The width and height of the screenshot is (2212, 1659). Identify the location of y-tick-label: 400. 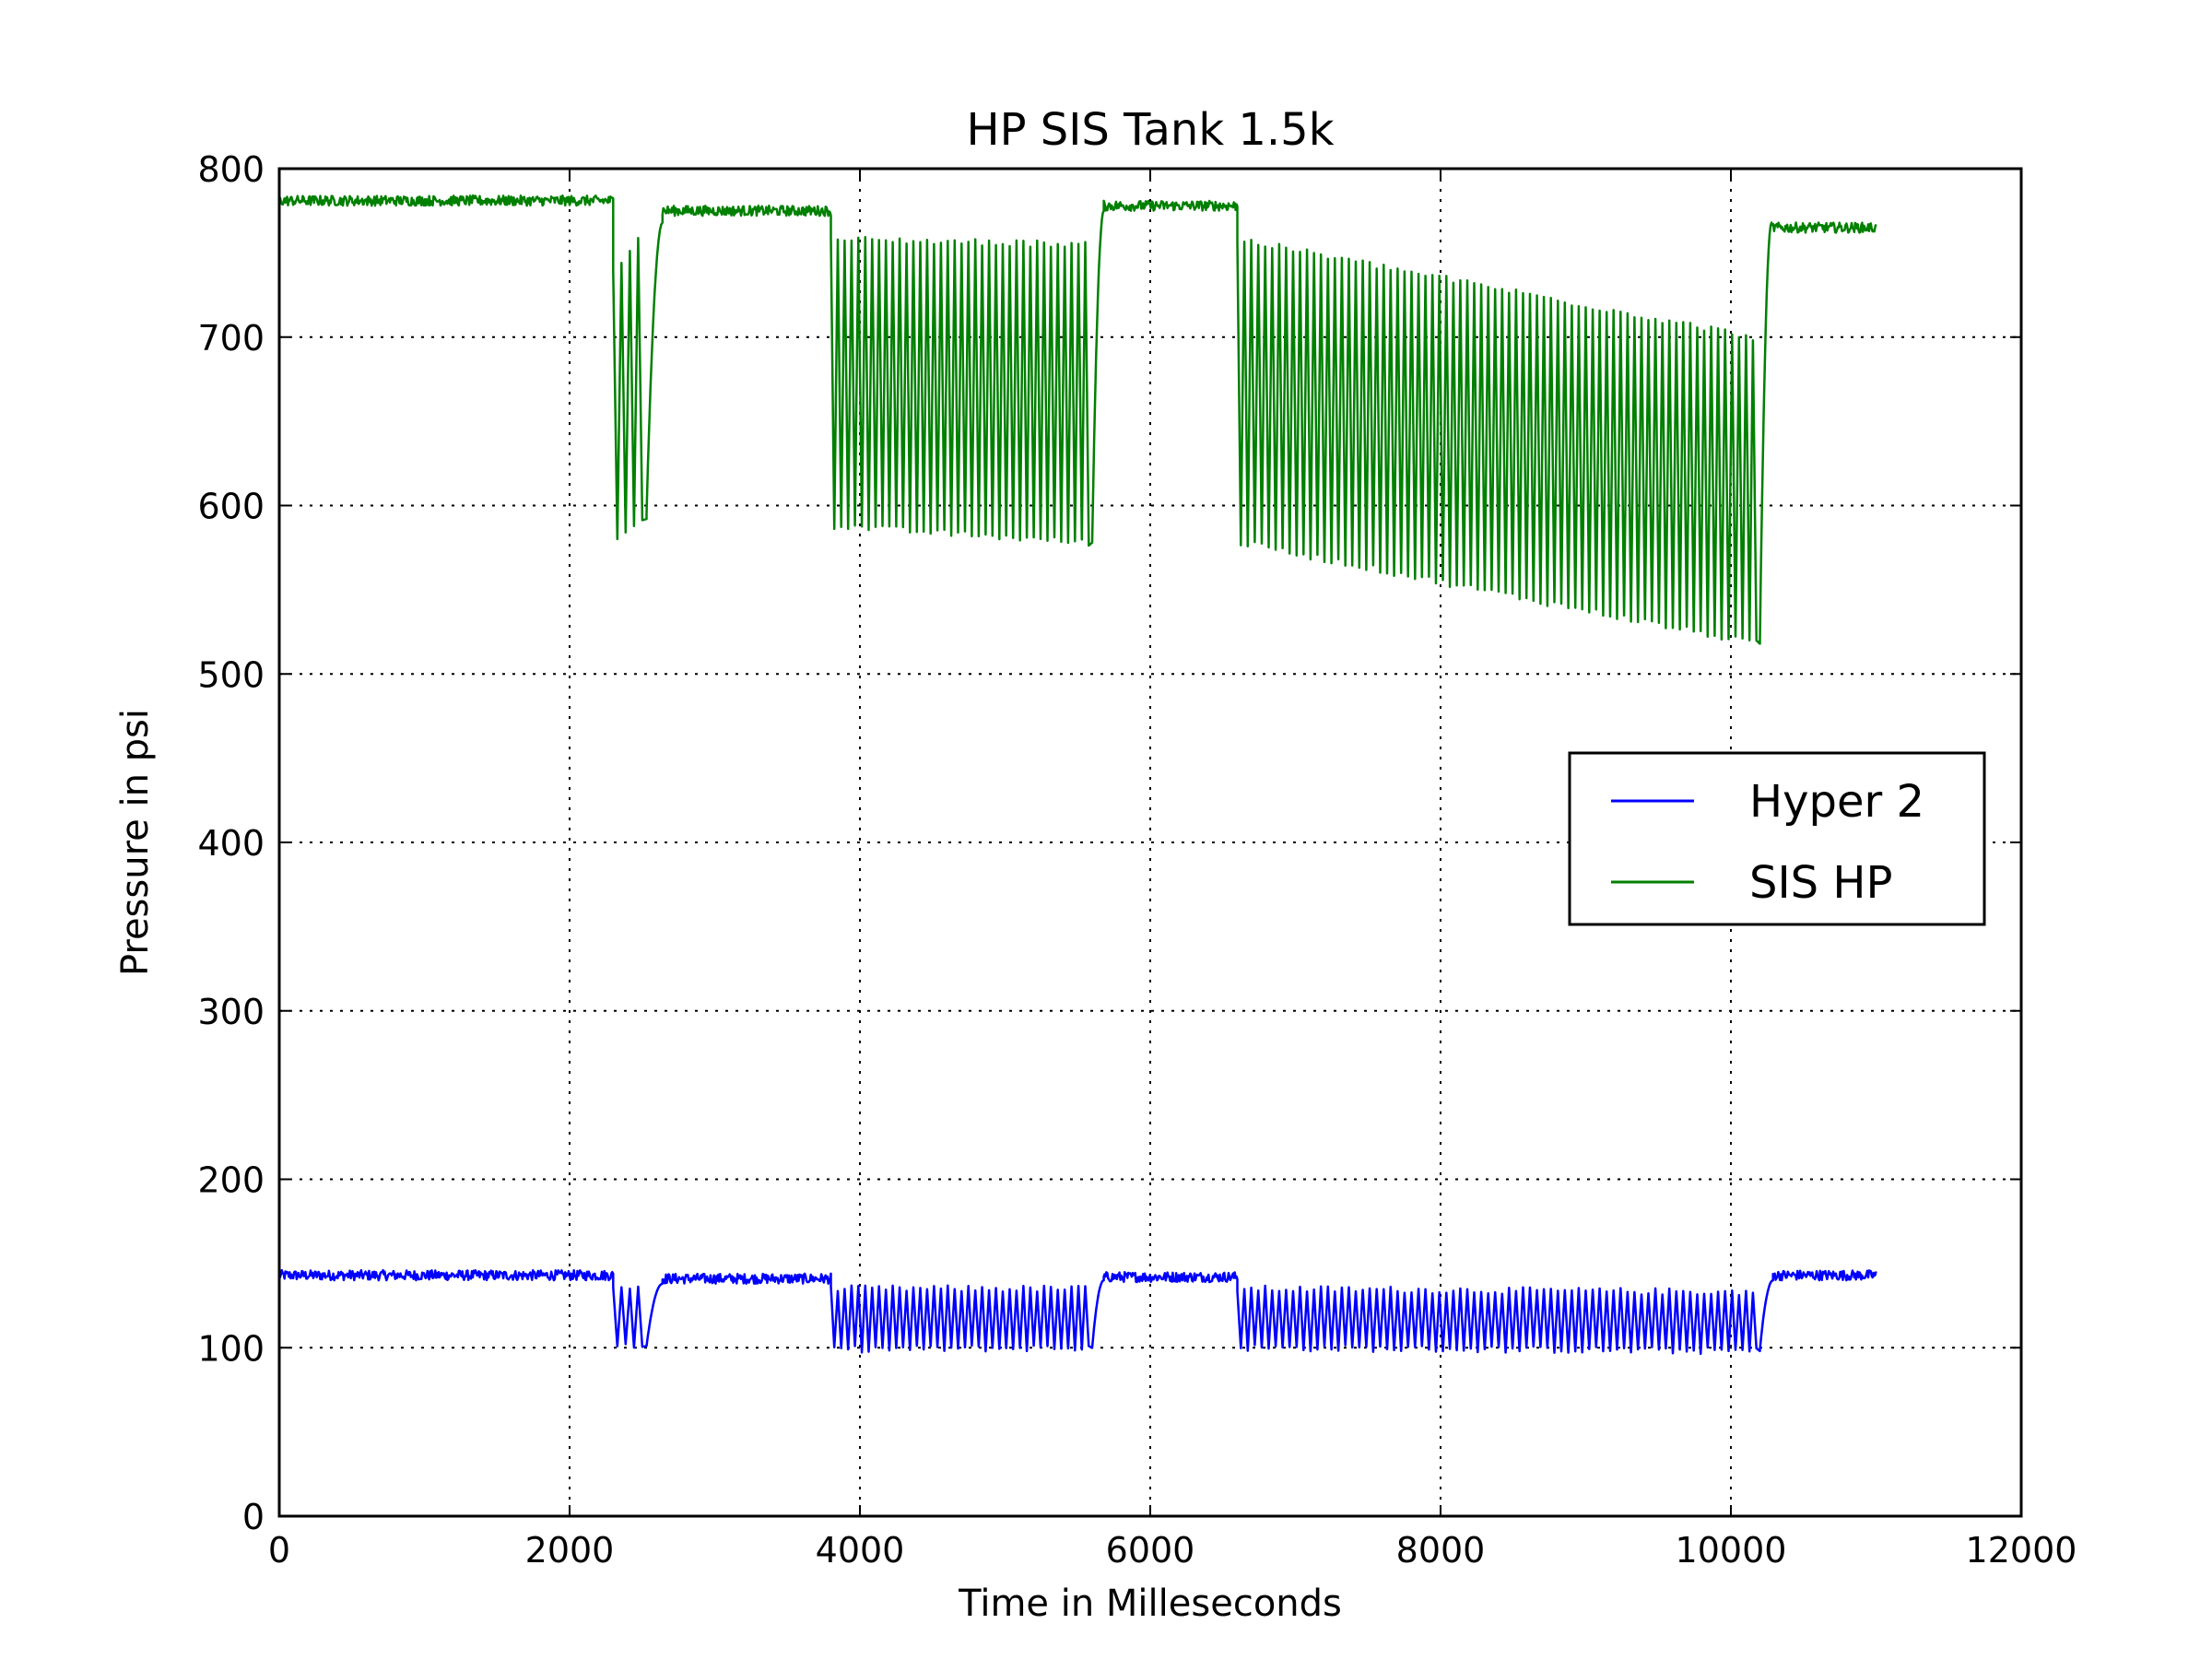
(231, 843).